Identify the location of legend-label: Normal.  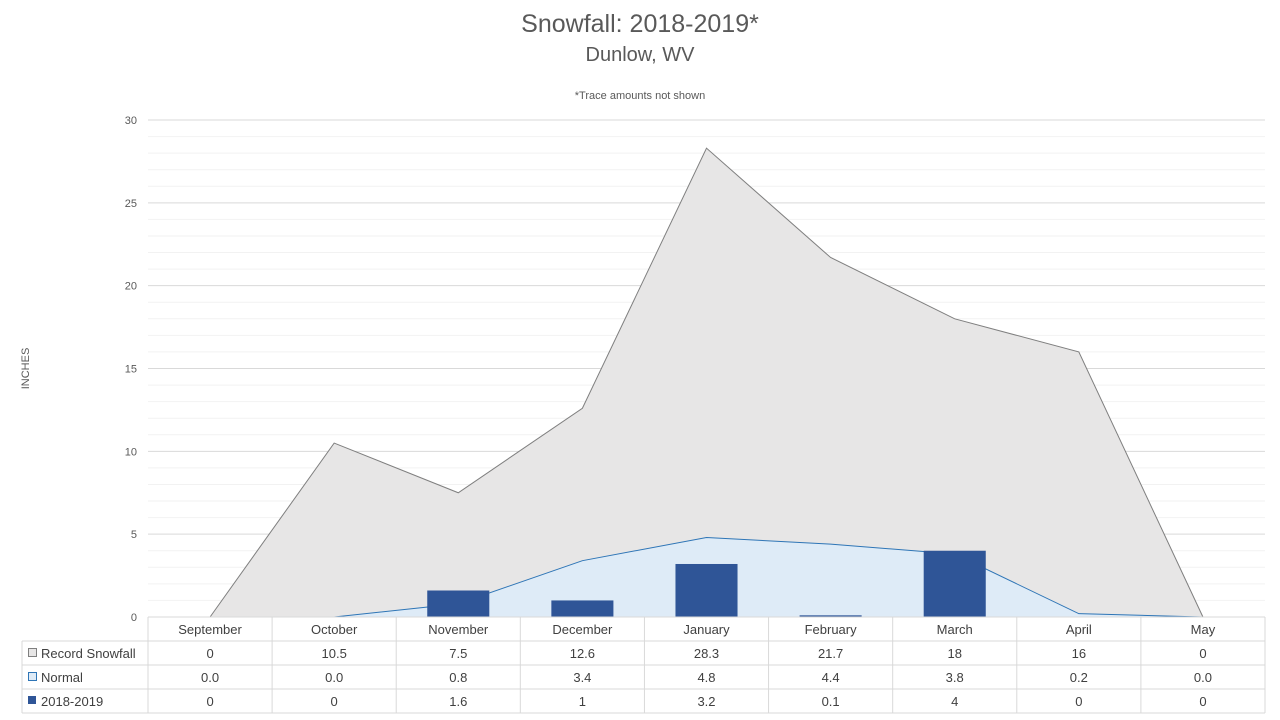
(62, 677).